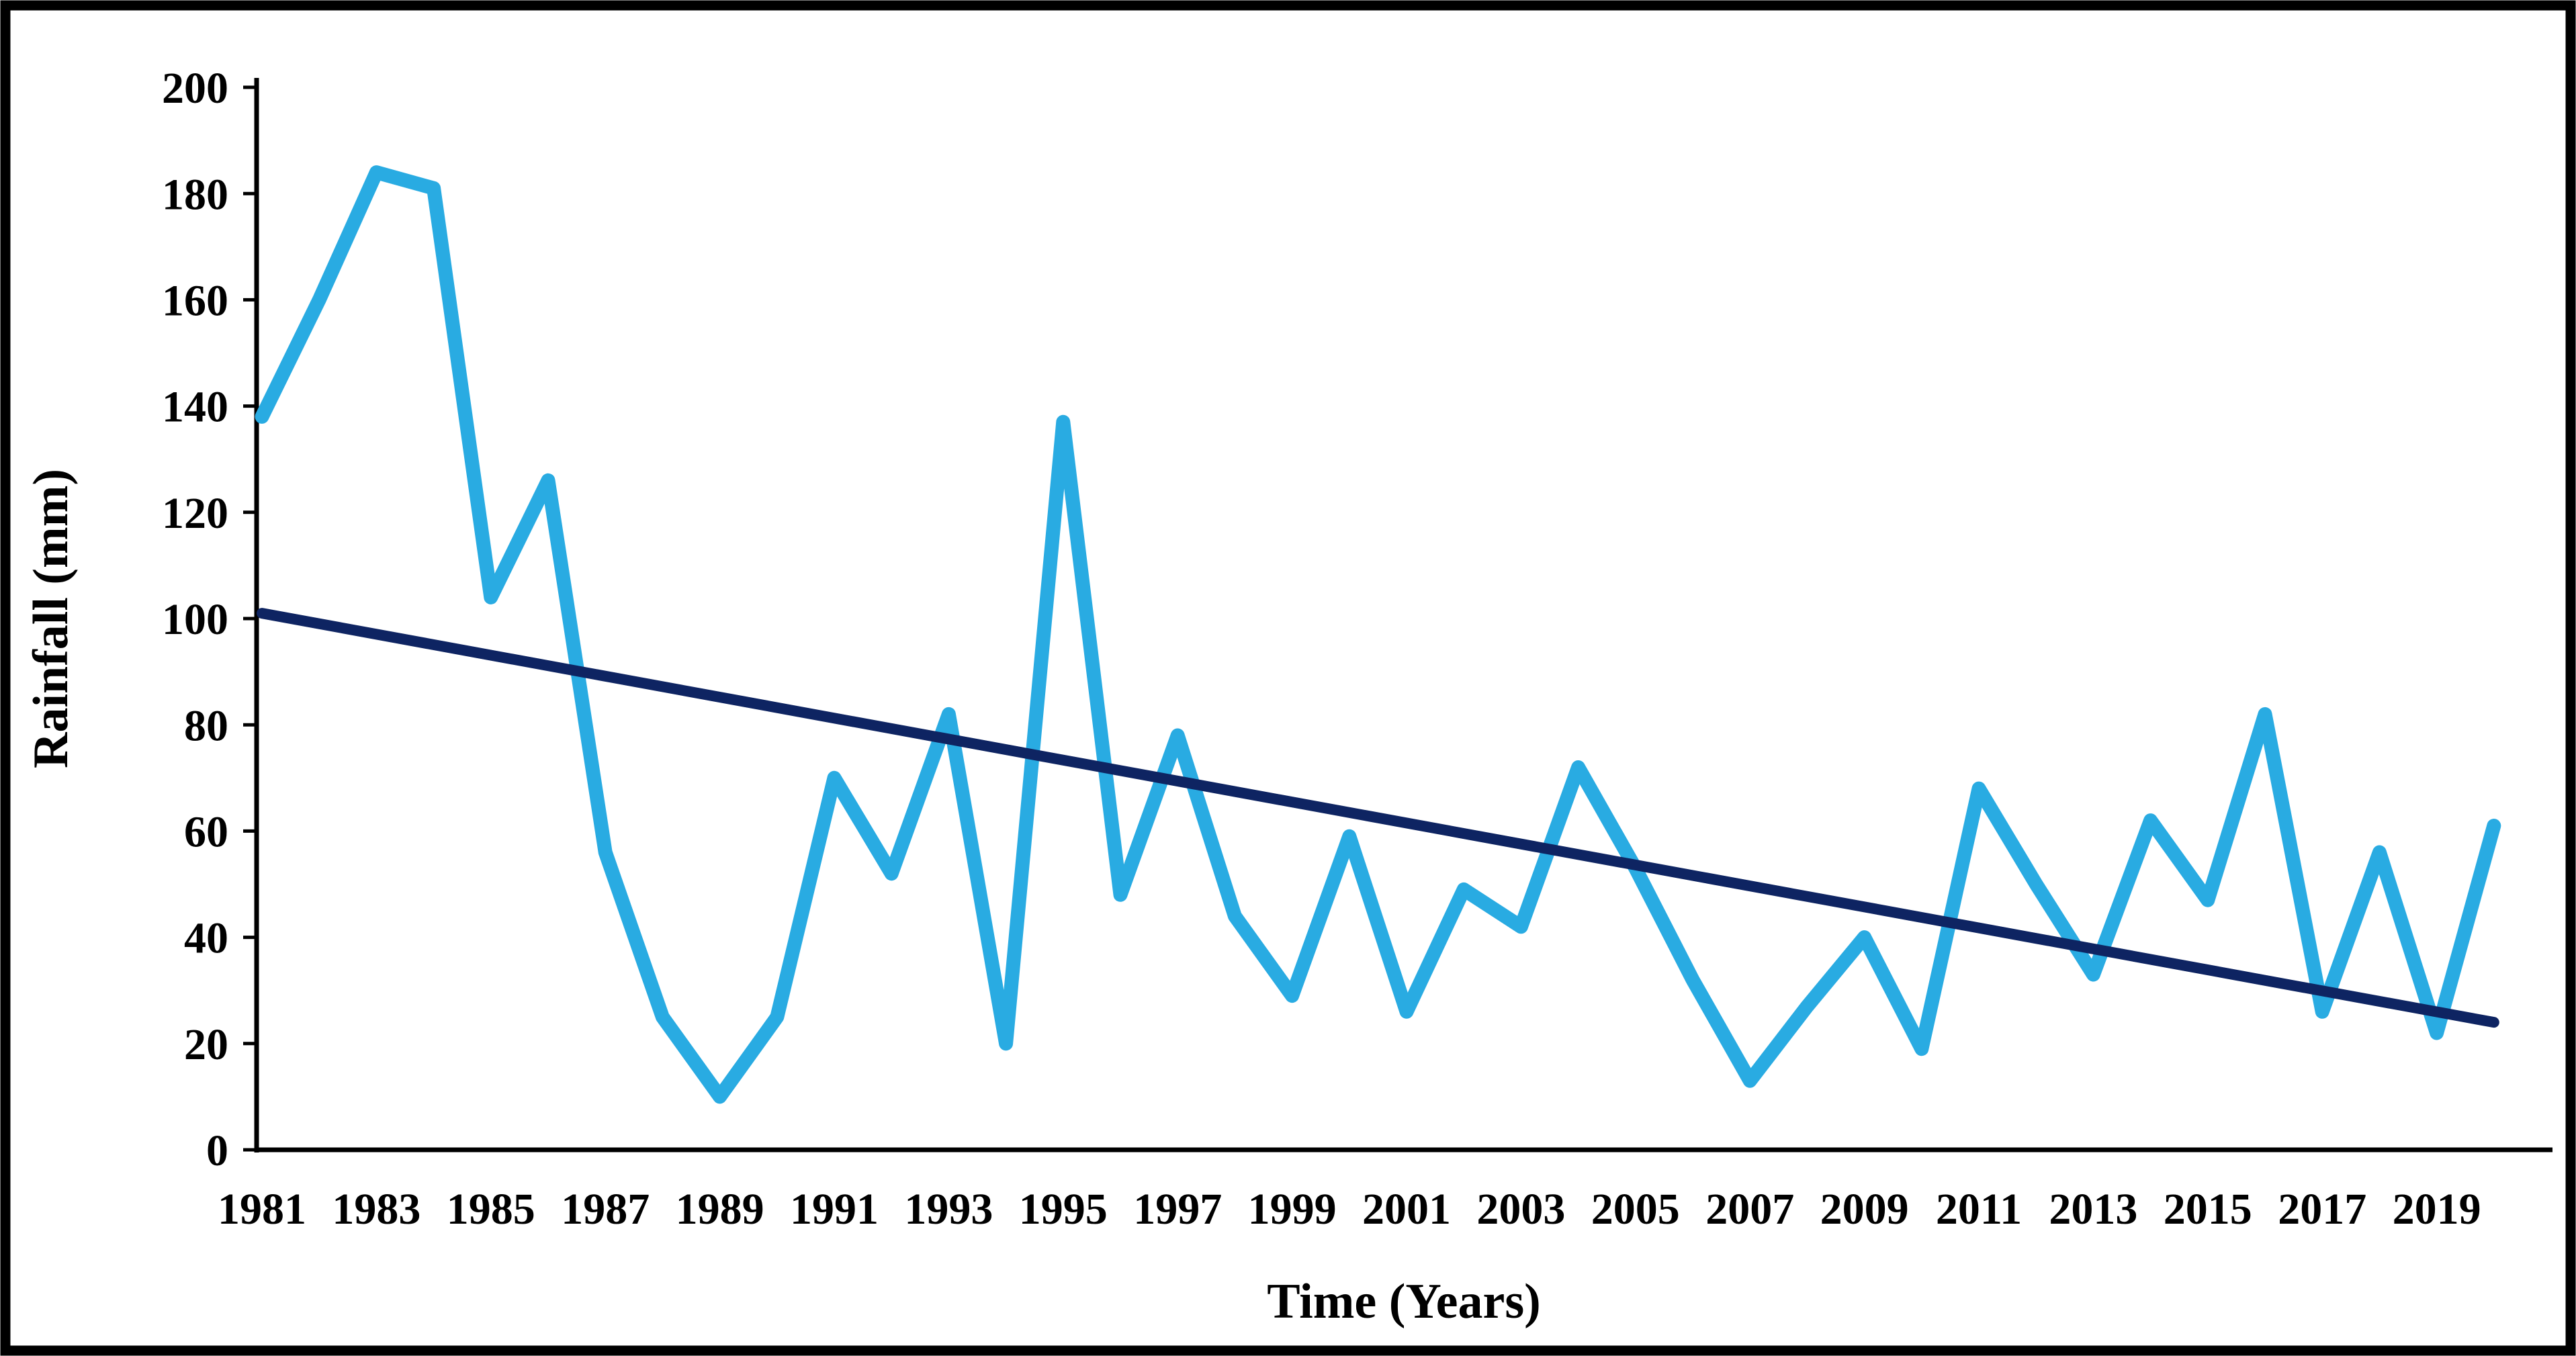 The width and height of the screenshot is (2576, 1356). Describe the element at coordinates (52, 618) in the screenshot. I see `y-axis-title: Rainfall (mm)` at that location.